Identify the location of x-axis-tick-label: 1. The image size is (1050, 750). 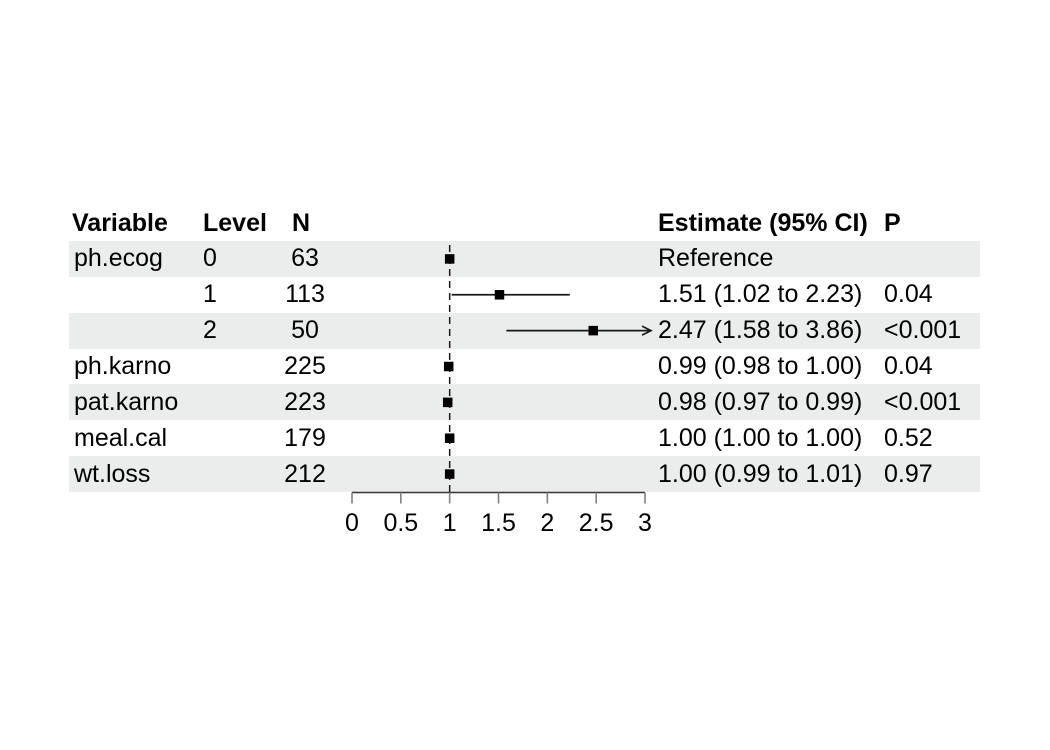
(450, 523).